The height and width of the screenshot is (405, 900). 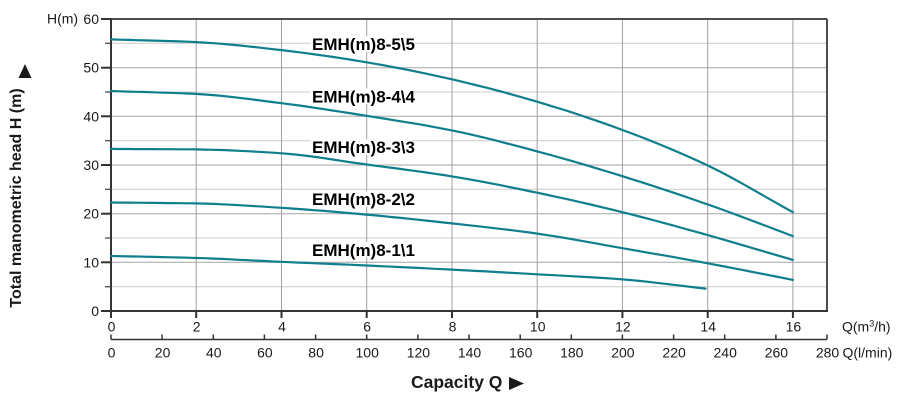 What do you see at coordinates (62, 19) in the screenshot?
I see `svg-text: H(m)` at bounding box center [62, 19].